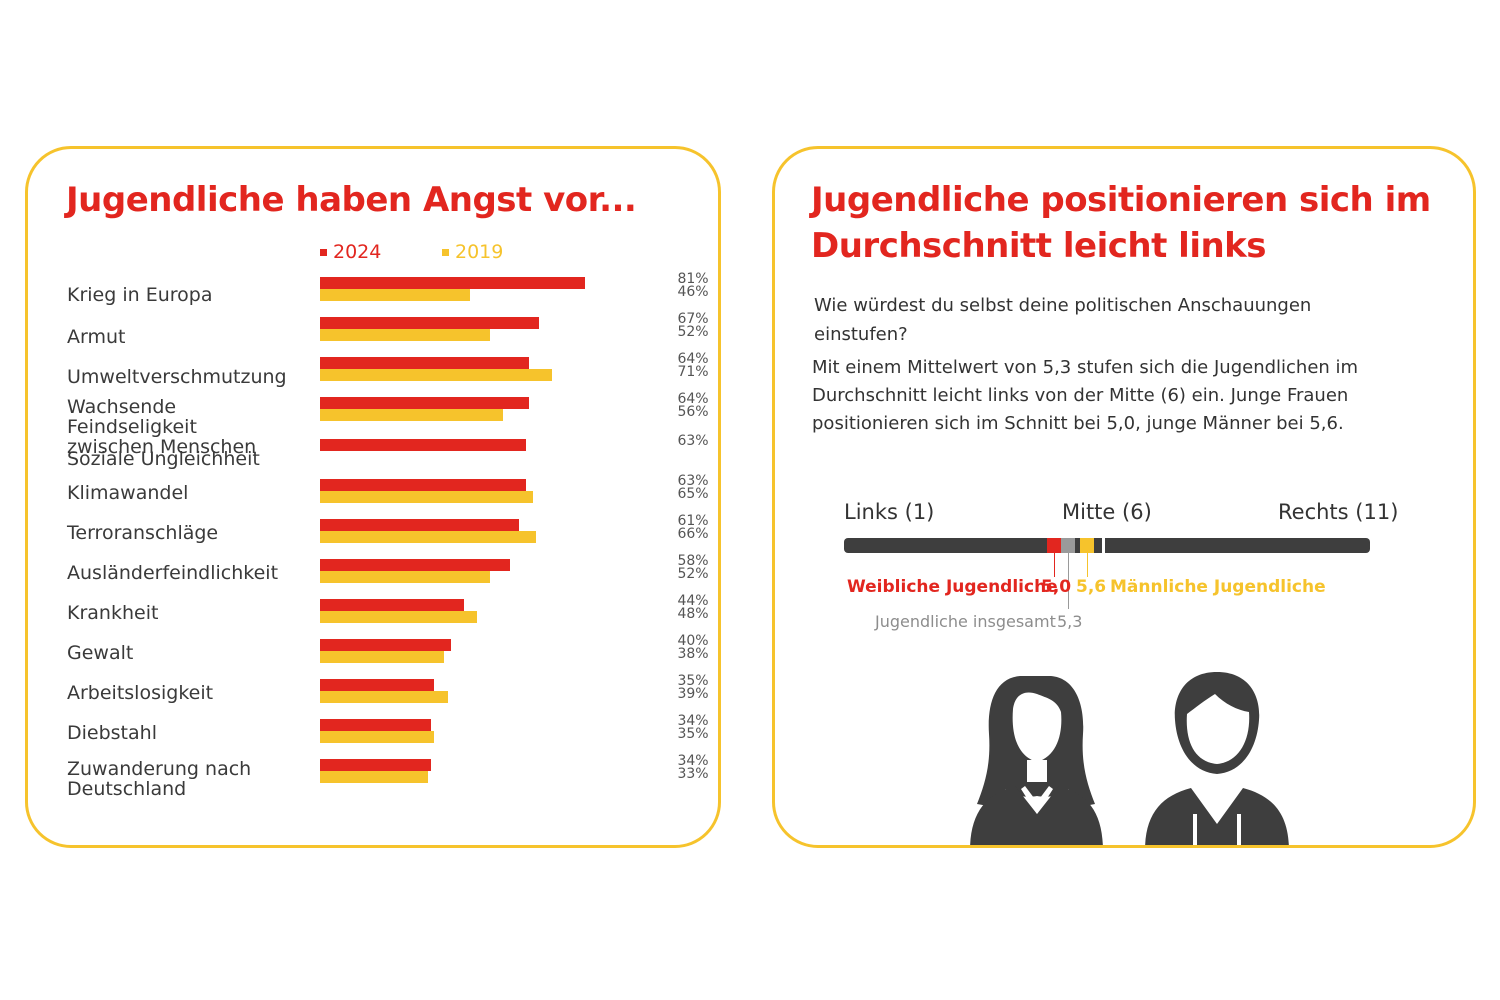 This screenshot has height=1000, width=1500. I want to click on value-label-2019: 38%, so click(693, 654).